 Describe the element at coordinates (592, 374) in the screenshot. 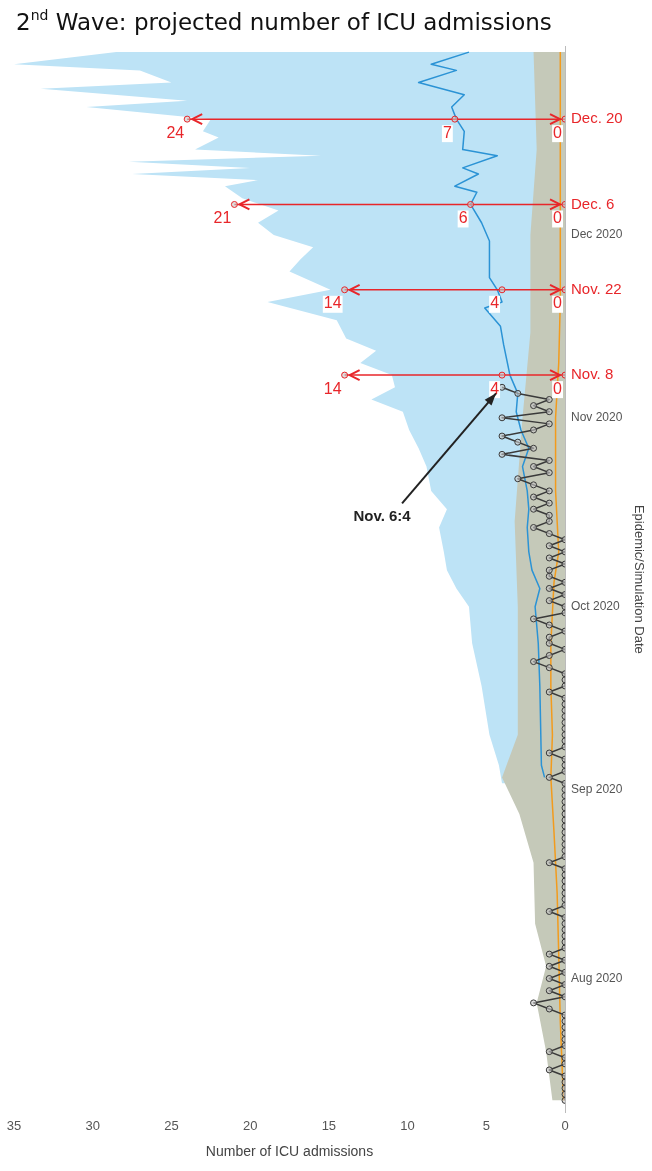

I see `text: Nov. 8` at that location.